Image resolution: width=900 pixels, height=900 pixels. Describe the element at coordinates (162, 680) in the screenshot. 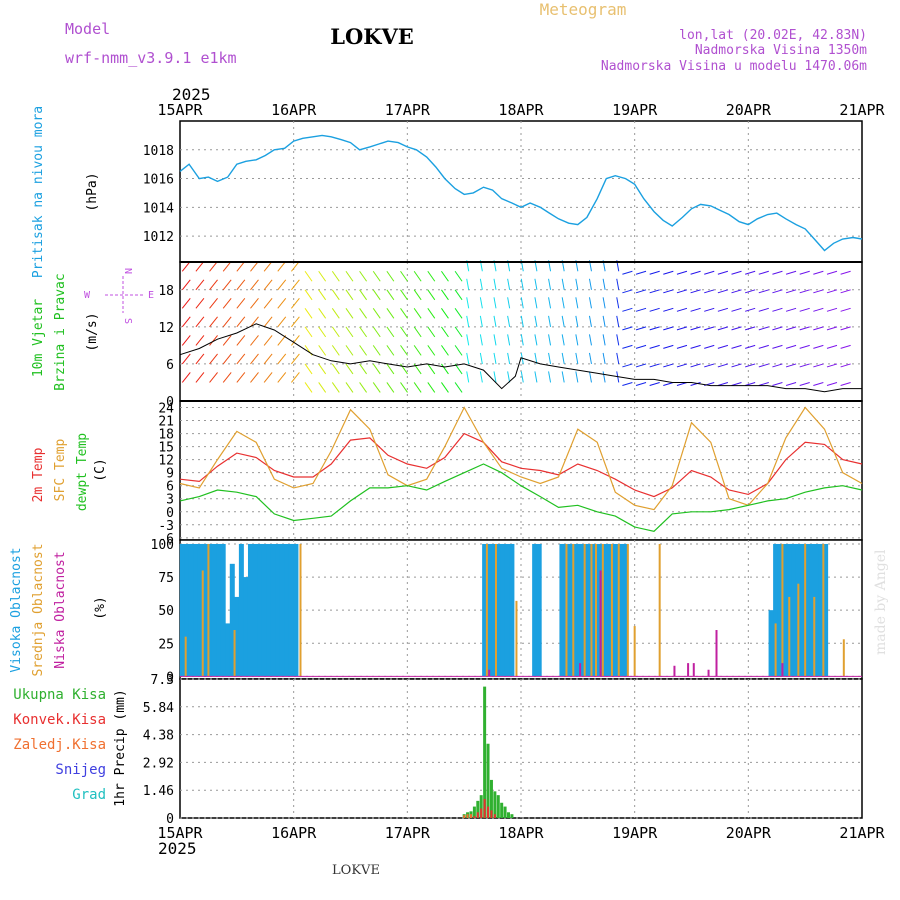

I see `y-tick-label: 7.3` at that location.